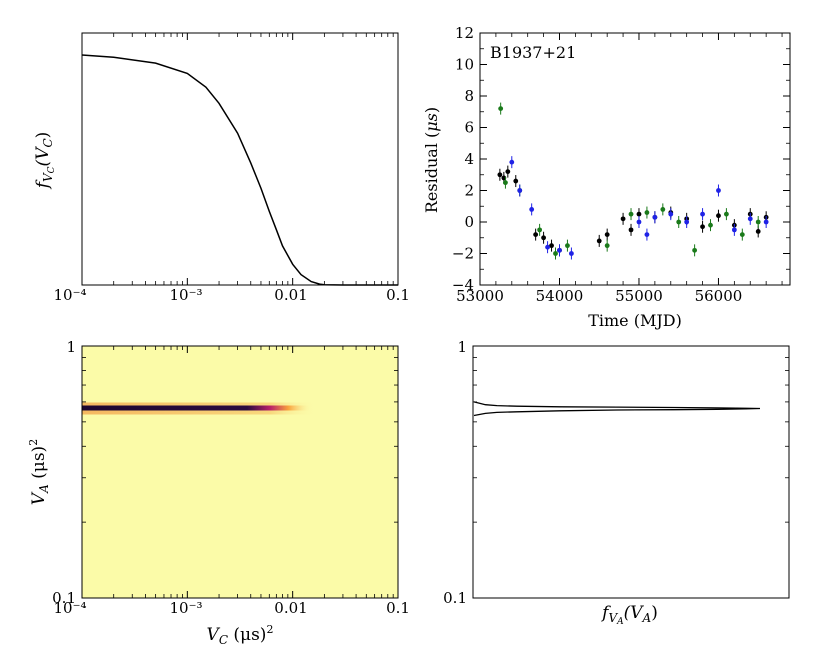 Image resolution: width=830 pixels, height=664 pixels. I want to click on panel2-xtick-label-3: 56000, so click(719, 296).